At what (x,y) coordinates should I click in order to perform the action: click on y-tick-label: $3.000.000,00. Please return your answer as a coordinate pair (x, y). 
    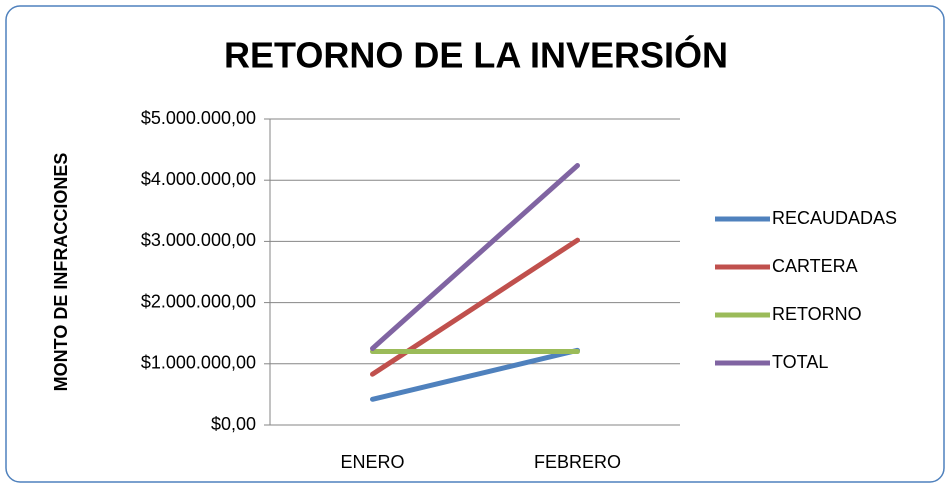
    Looking at the image, I should click on (198, 240).